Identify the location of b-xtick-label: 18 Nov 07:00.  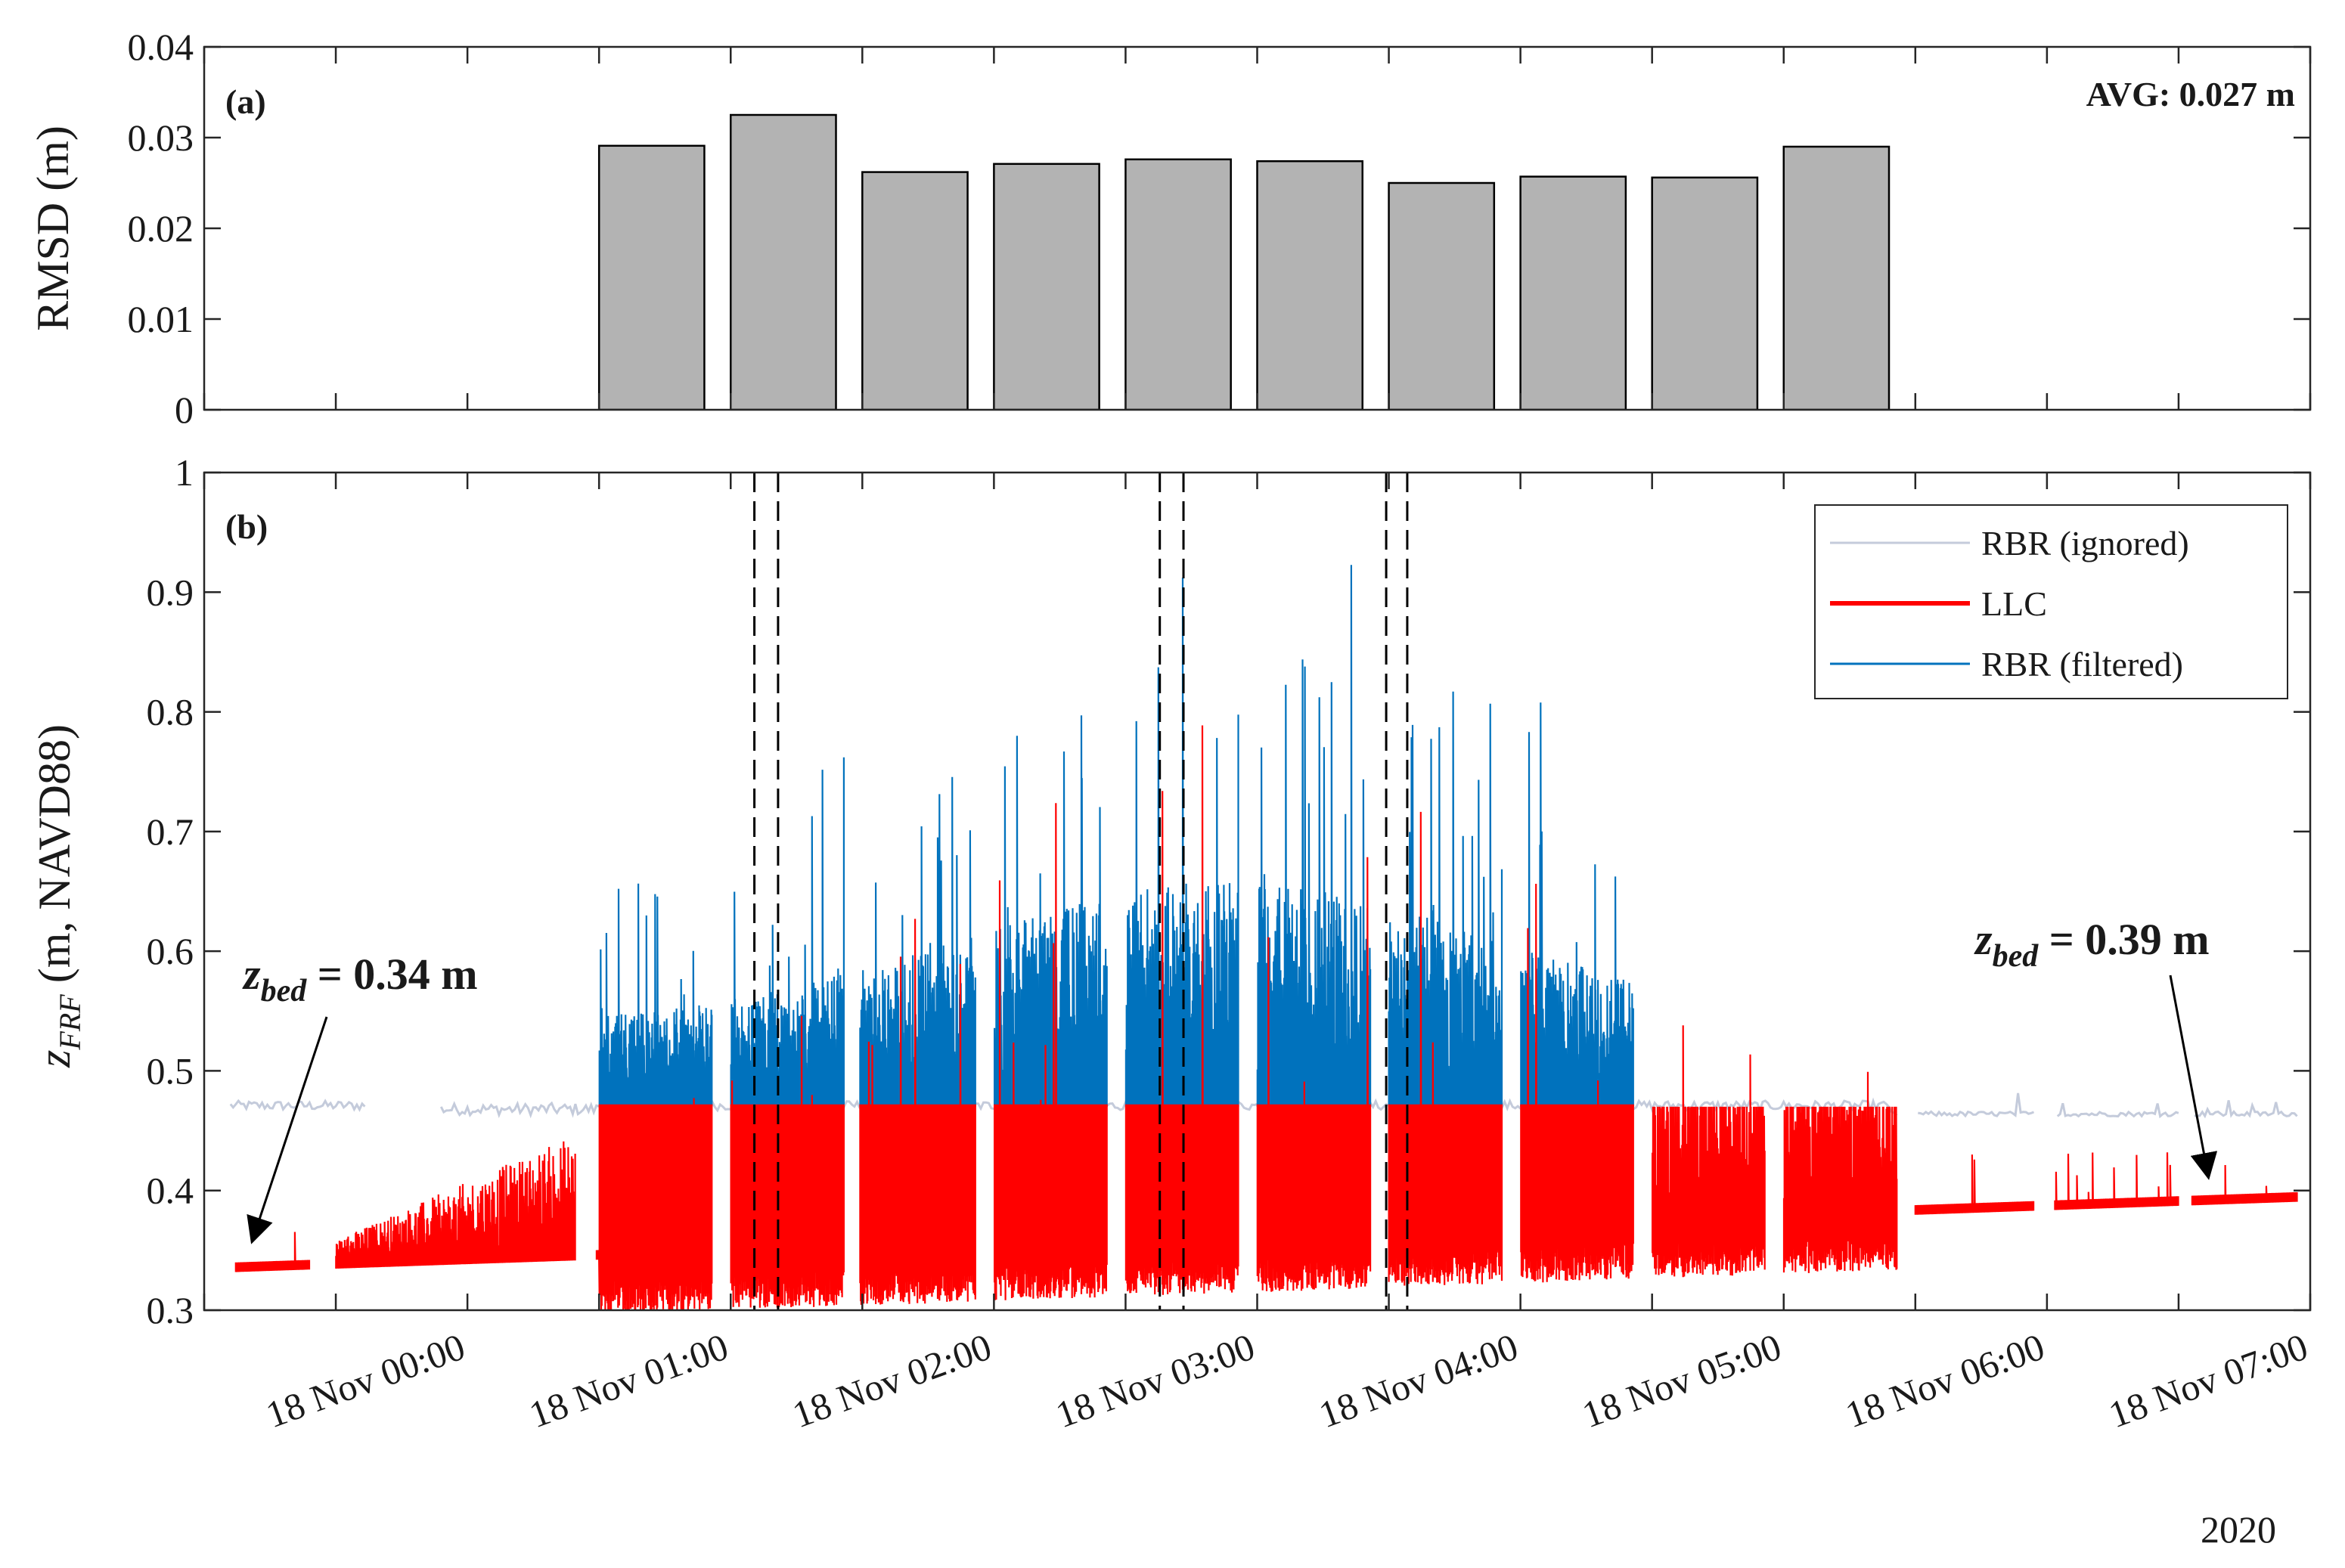
(2208, 1380).